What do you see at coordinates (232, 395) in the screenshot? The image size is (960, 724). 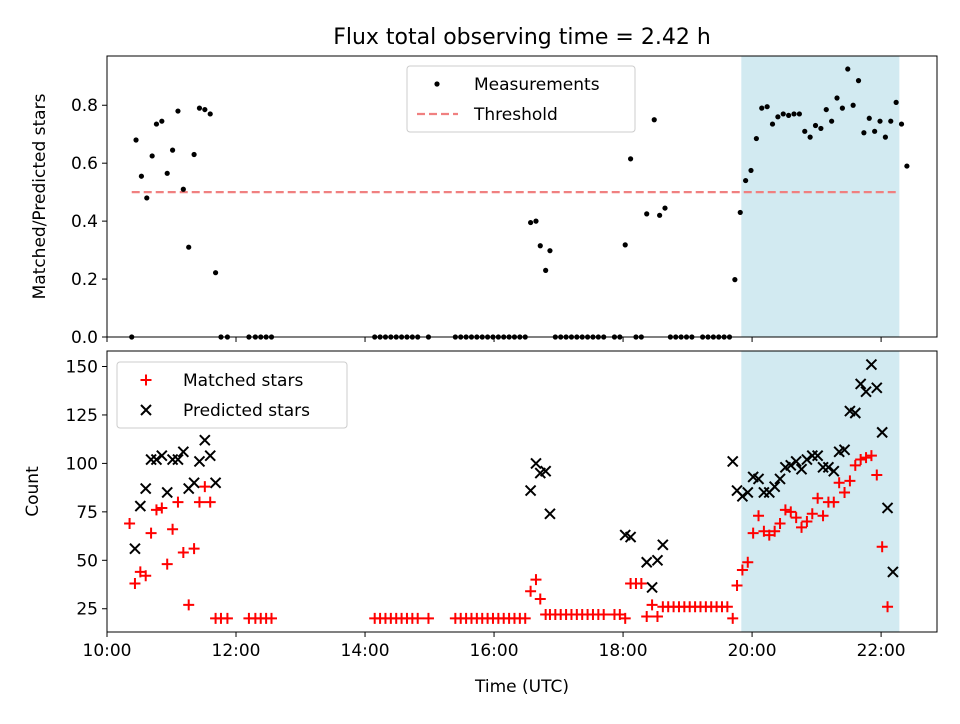 I see `legend: Matched stars Predicted stars` at bounding box center [232, 395].